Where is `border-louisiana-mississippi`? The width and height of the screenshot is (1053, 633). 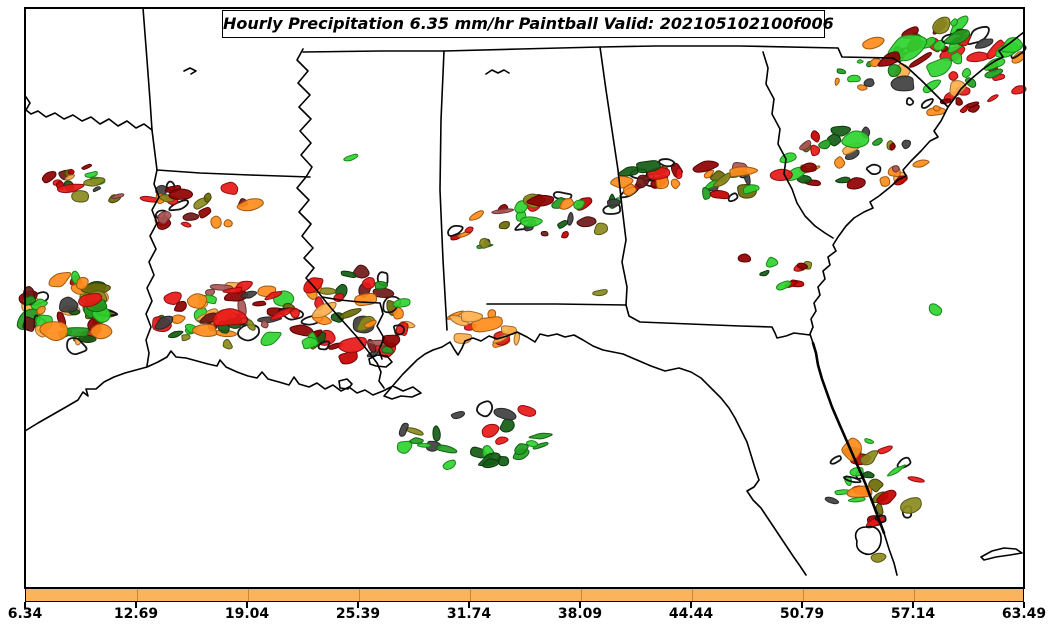
border-louisiana-mississippi is located at coordinates (353, 328).